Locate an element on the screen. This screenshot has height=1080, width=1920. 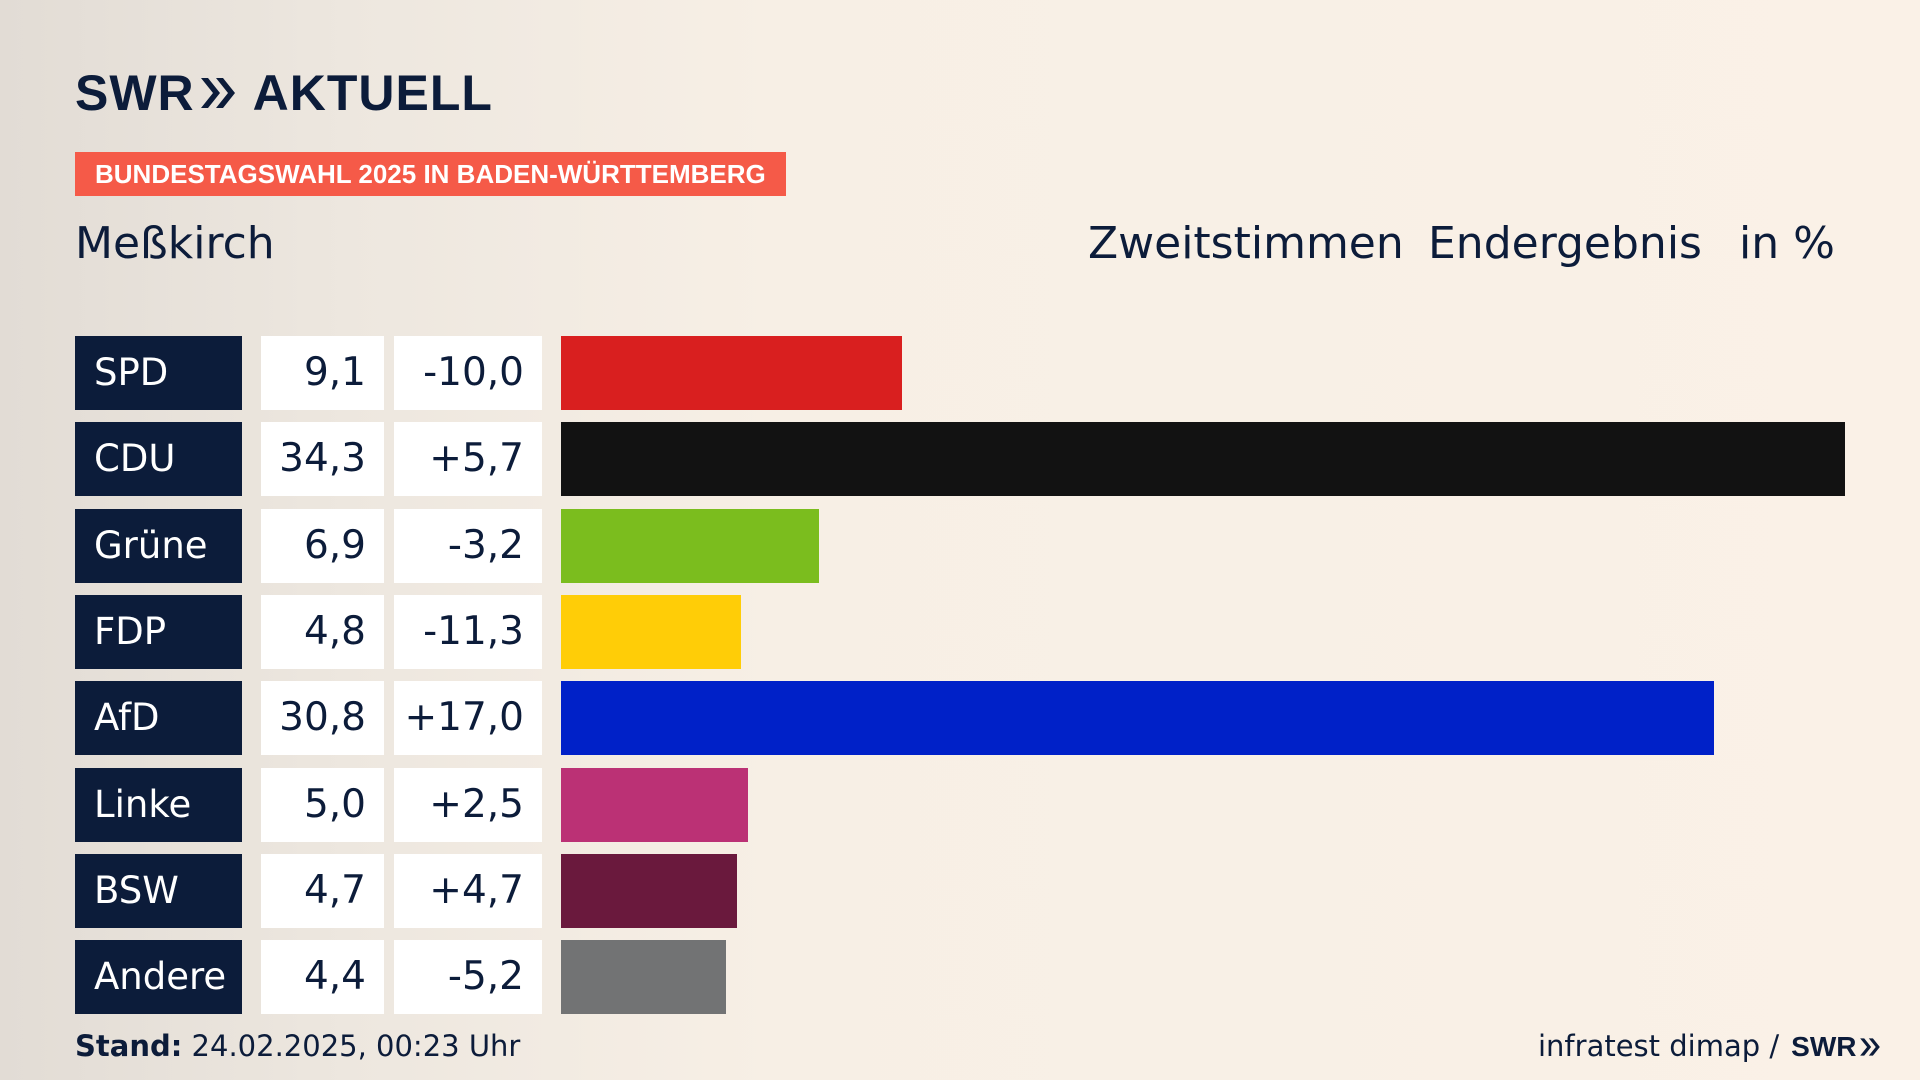
location-title: Meßkirch is located at coordinates (175, 243).